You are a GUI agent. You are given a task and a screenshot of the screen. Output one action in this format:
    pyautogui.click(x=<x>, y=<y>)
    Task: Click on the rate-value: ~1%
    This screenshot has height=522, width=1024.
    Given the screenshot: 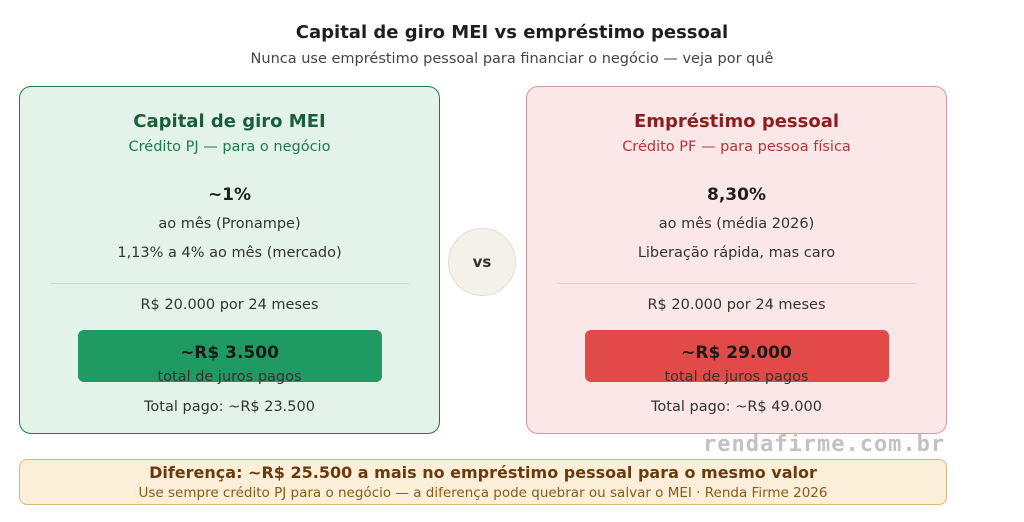 What is the action you would take?
    pyautogui.click(x=229, y=195)
    